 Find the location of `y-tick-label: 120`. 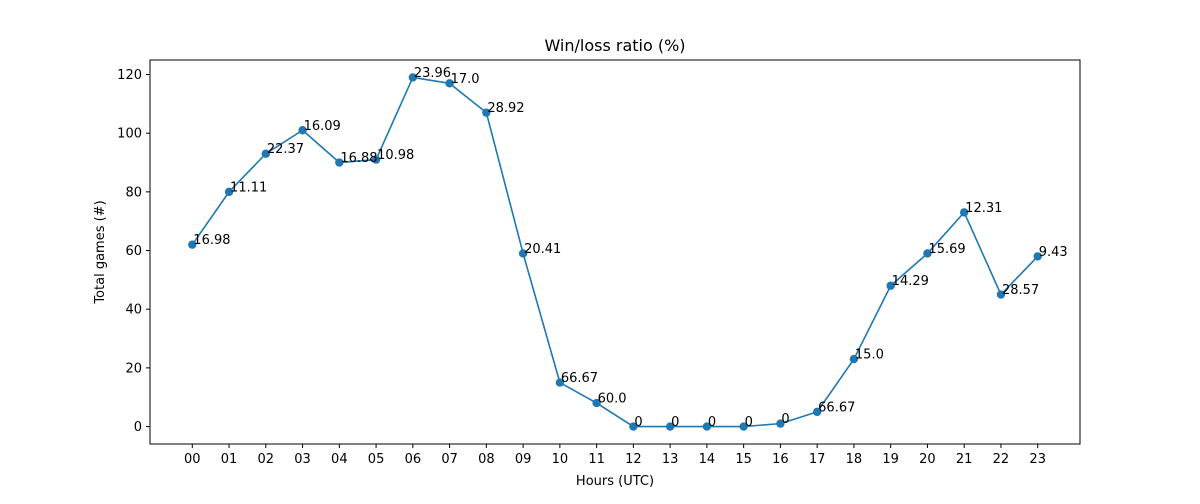

y-tick-label: 120 is located at coordinates (129, 75).